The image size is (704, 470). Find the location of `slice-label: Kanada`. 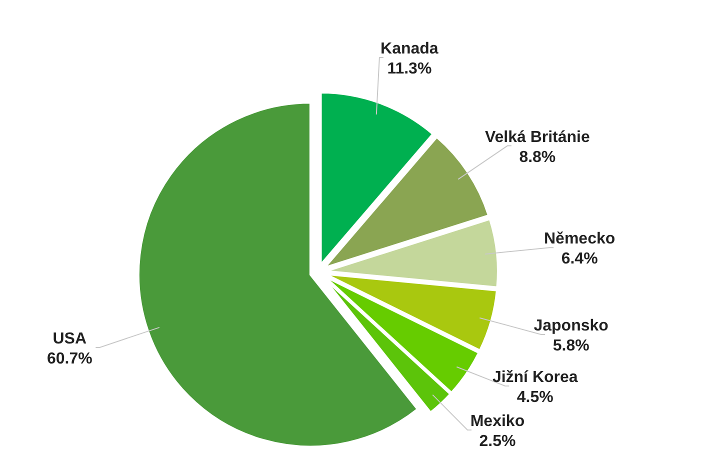

slice-label: Kanada is located at coordinates (409, 49).